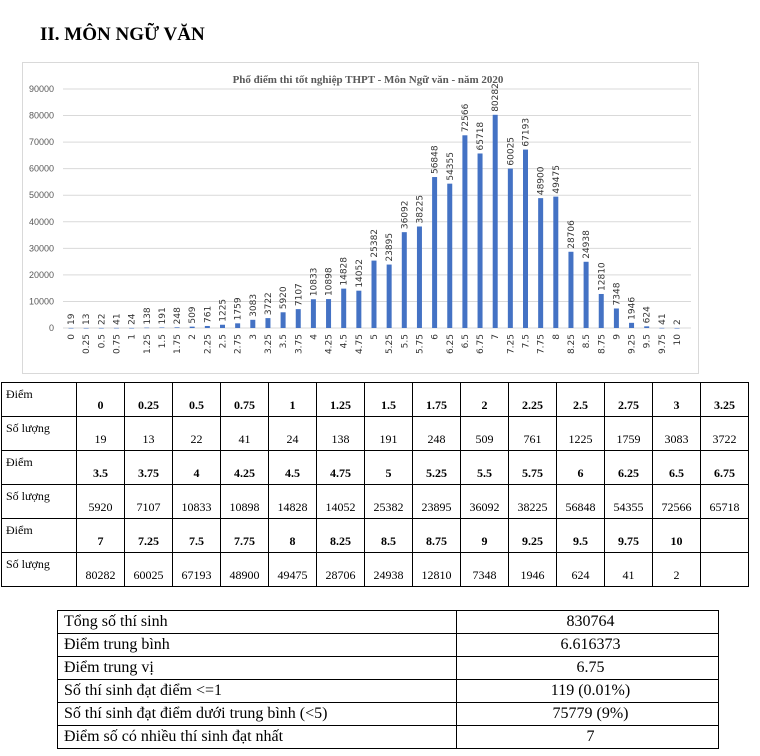 Image resolution: width=760 pixels, height=756 pixels. Describe the element at coordinates (41, 169) in the screenshot. I see `y-tick-label: 60000` at that location.